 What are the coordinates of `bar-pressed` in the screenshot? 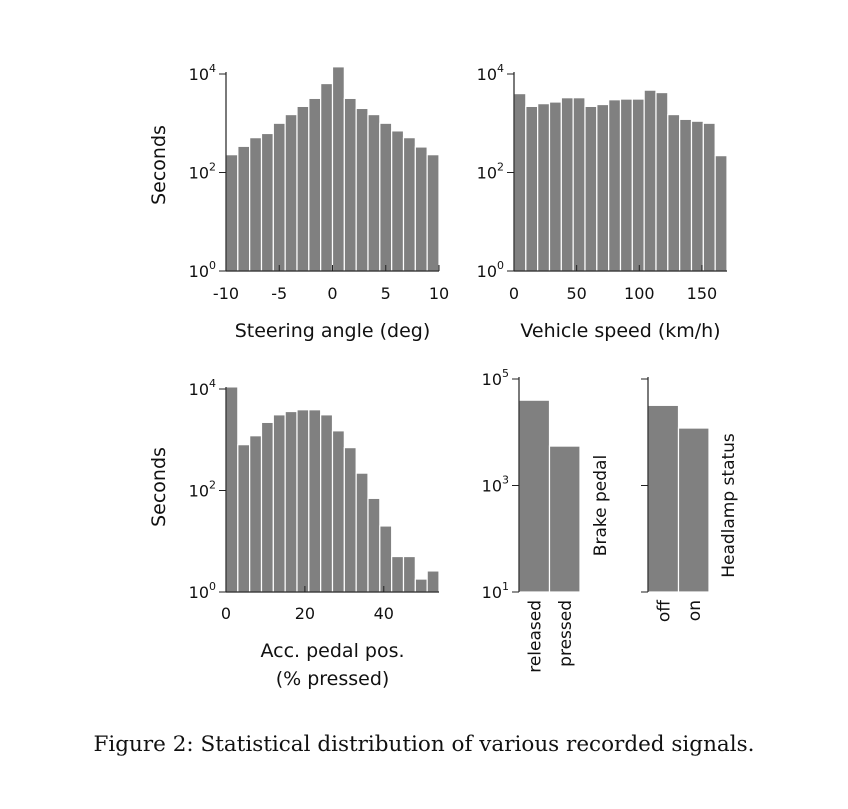 It's located at (564, 519).